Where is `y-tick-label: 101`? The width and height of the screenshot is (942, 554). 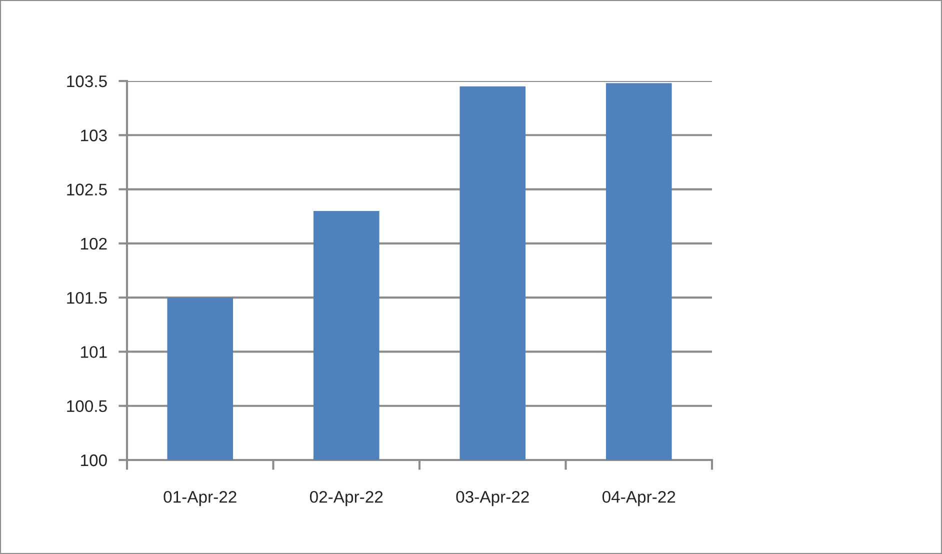 y-tick-label: 101 is located at coordinates (94, 352).